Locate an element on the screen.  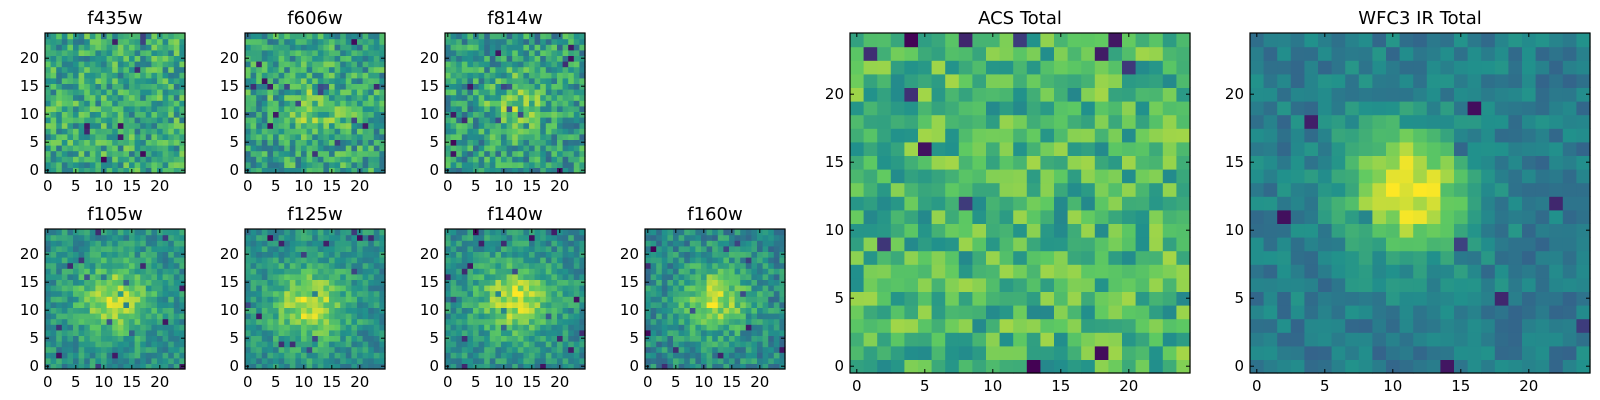
panel-title-f435w: f435w is located at coordinates (114, 18).